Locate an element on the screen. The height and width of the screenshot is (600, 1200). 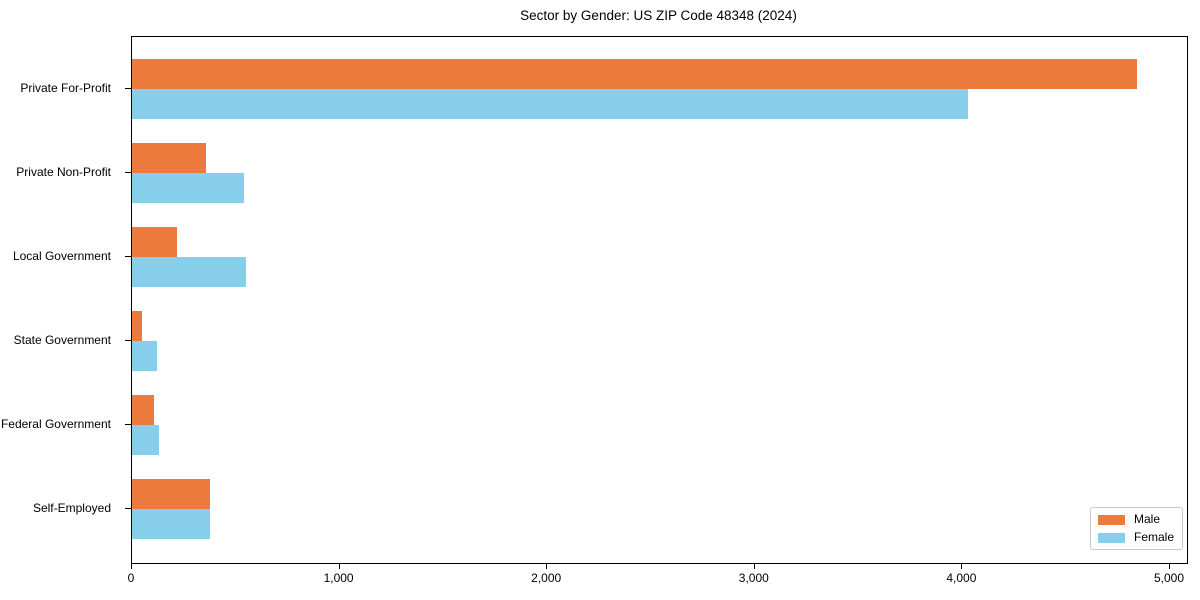
x-tick-label: 0 is located at coordinates (131, 578).